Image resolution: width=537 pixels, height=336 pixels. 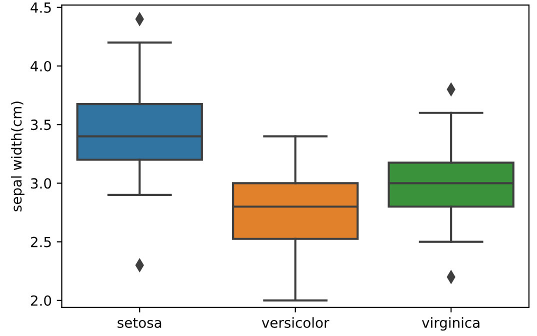 I want to click on y-axis-title: sepal width(cm), so click(x=17, y=157).